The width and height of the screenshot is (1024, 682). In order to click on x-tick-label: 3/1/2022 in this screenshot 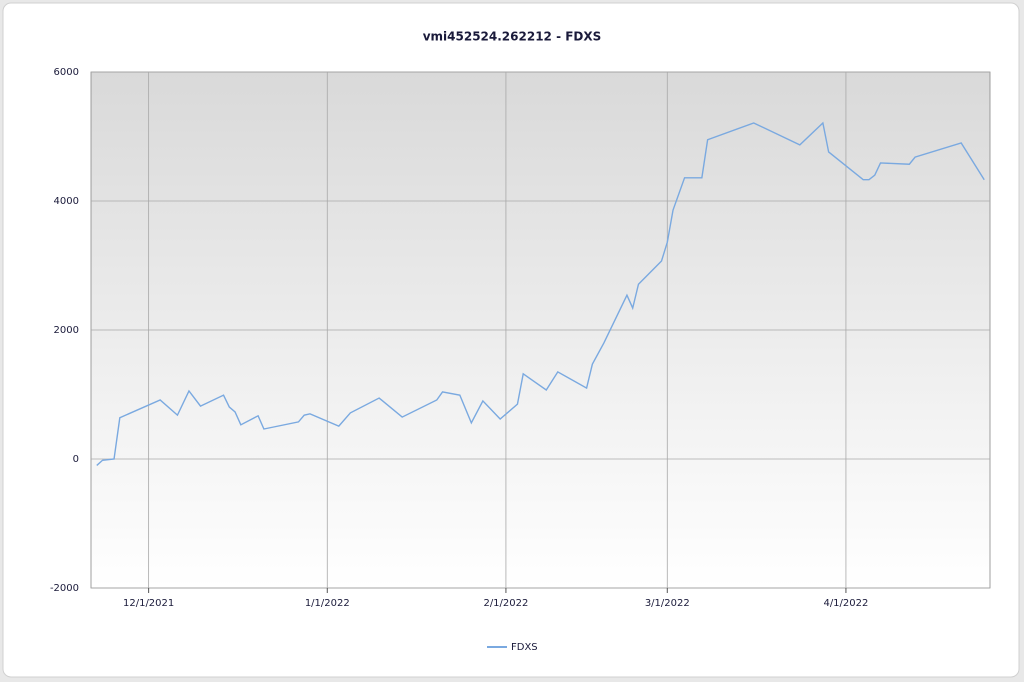, I will do `click(667, 603)`.